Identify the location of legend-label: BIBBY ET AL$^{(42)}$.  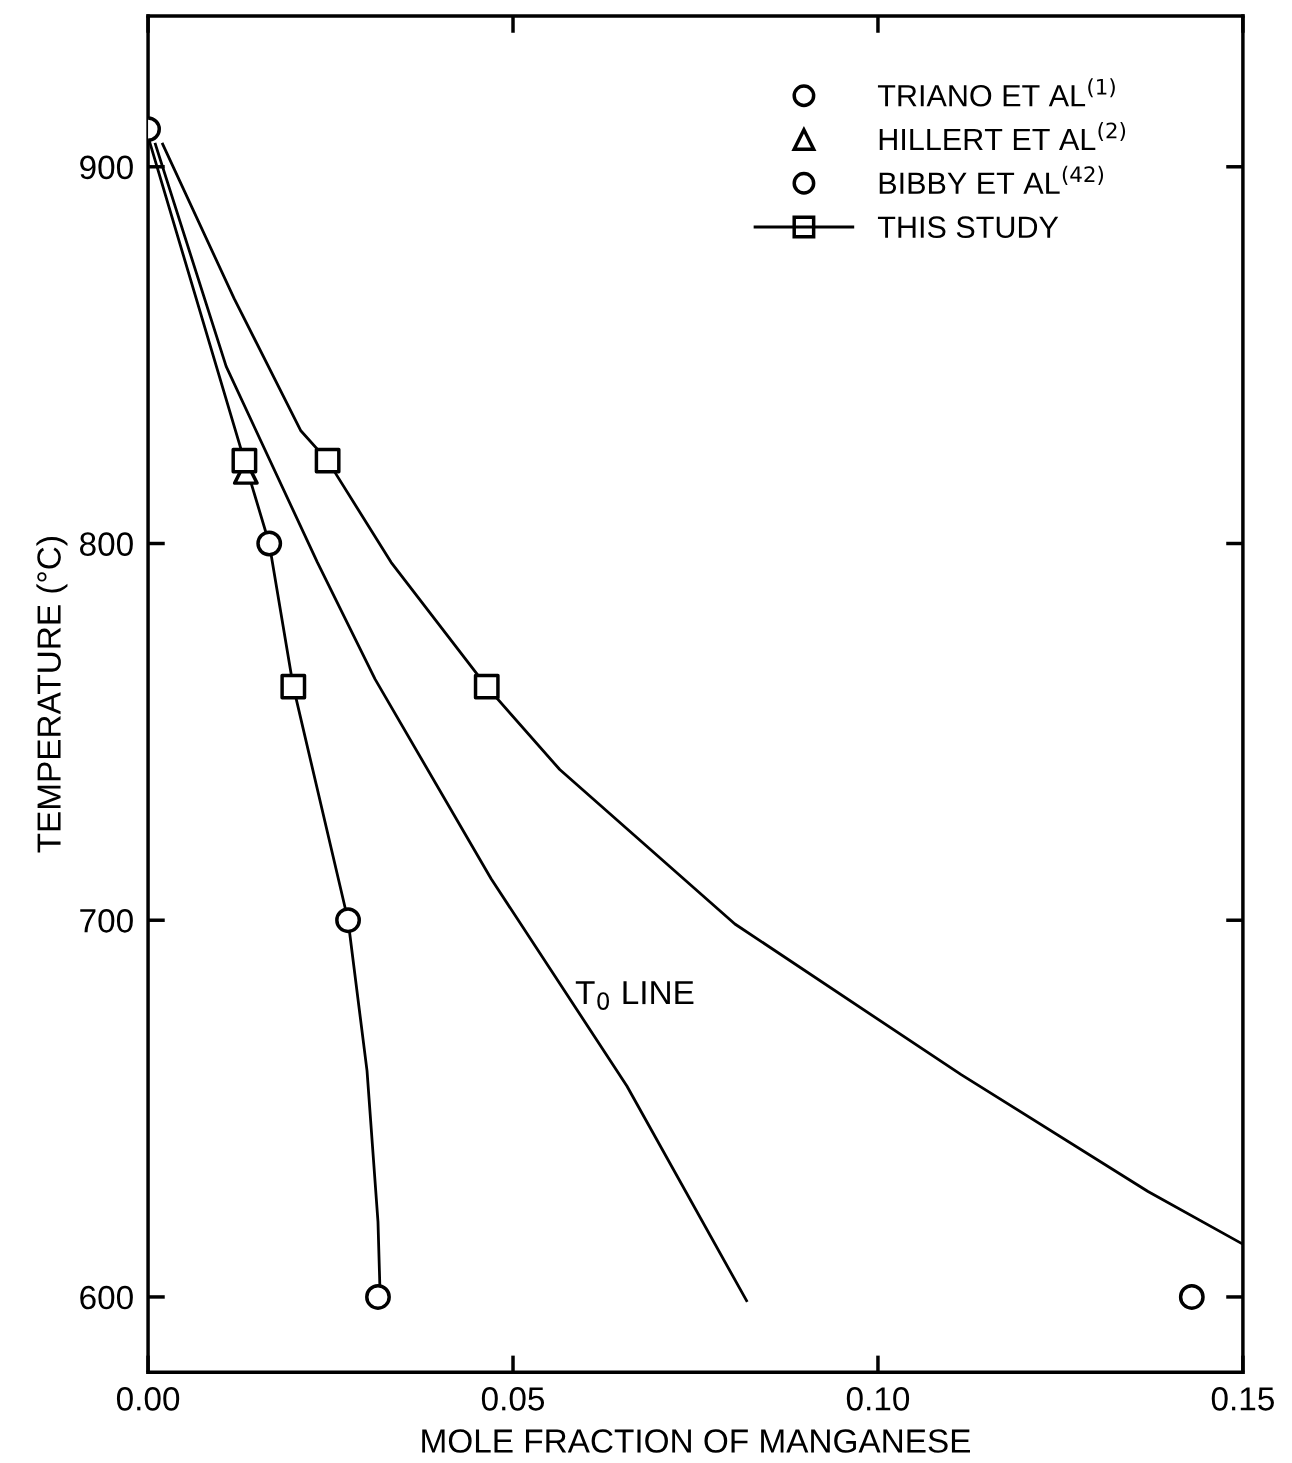
(991, 179).